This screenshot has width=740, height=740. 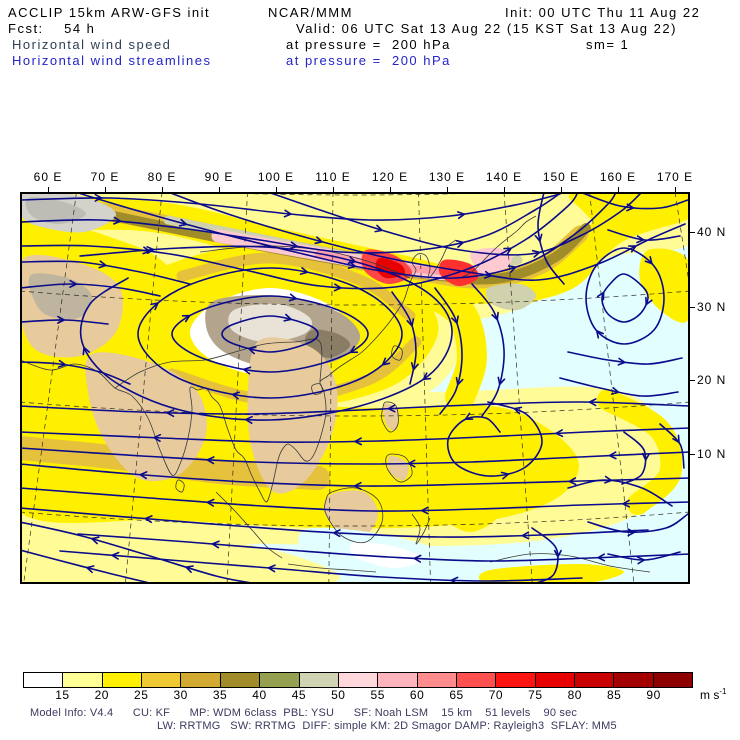 I want to click on wind-speed-colorbar, so click(x=358, y=680).